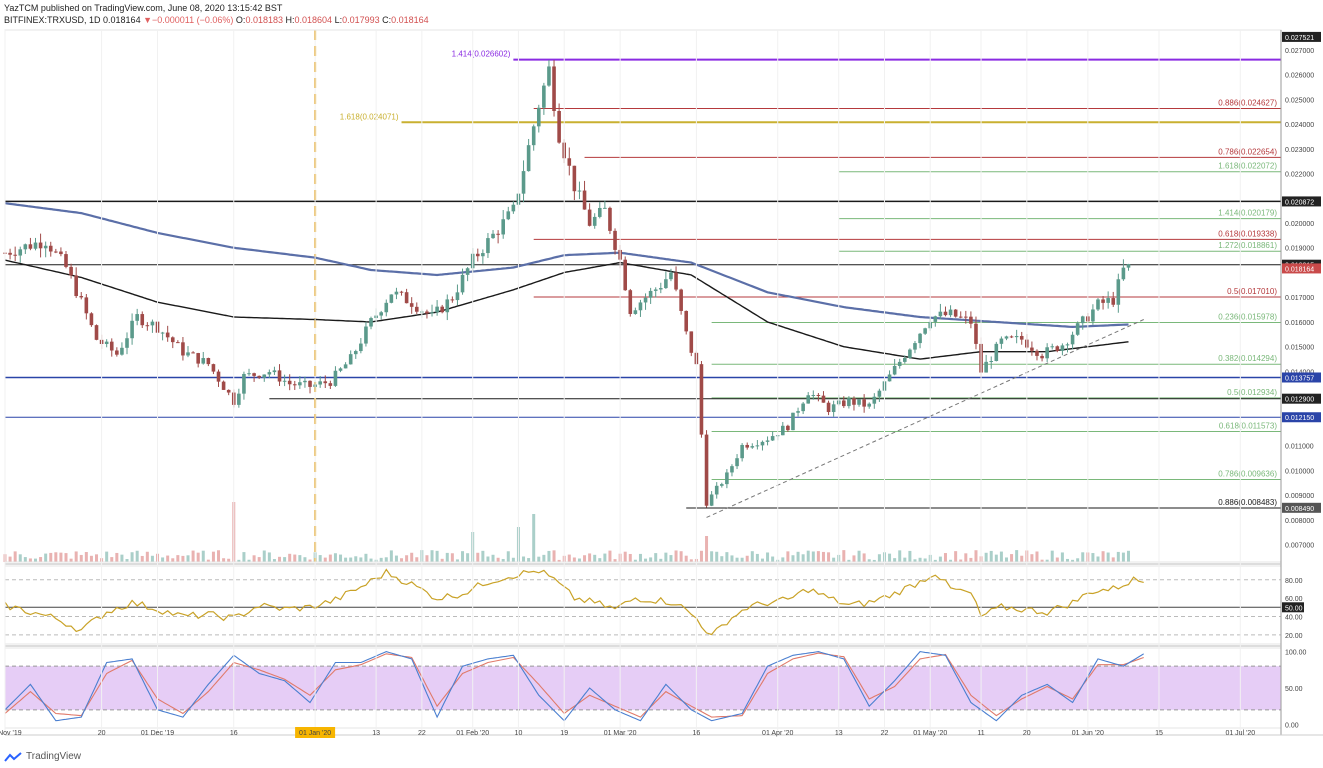 Image resolution: width=1323 pixels, height=768 pixels. I want to click on time-tick-0: 01 Nov '19, so click(11, 733).